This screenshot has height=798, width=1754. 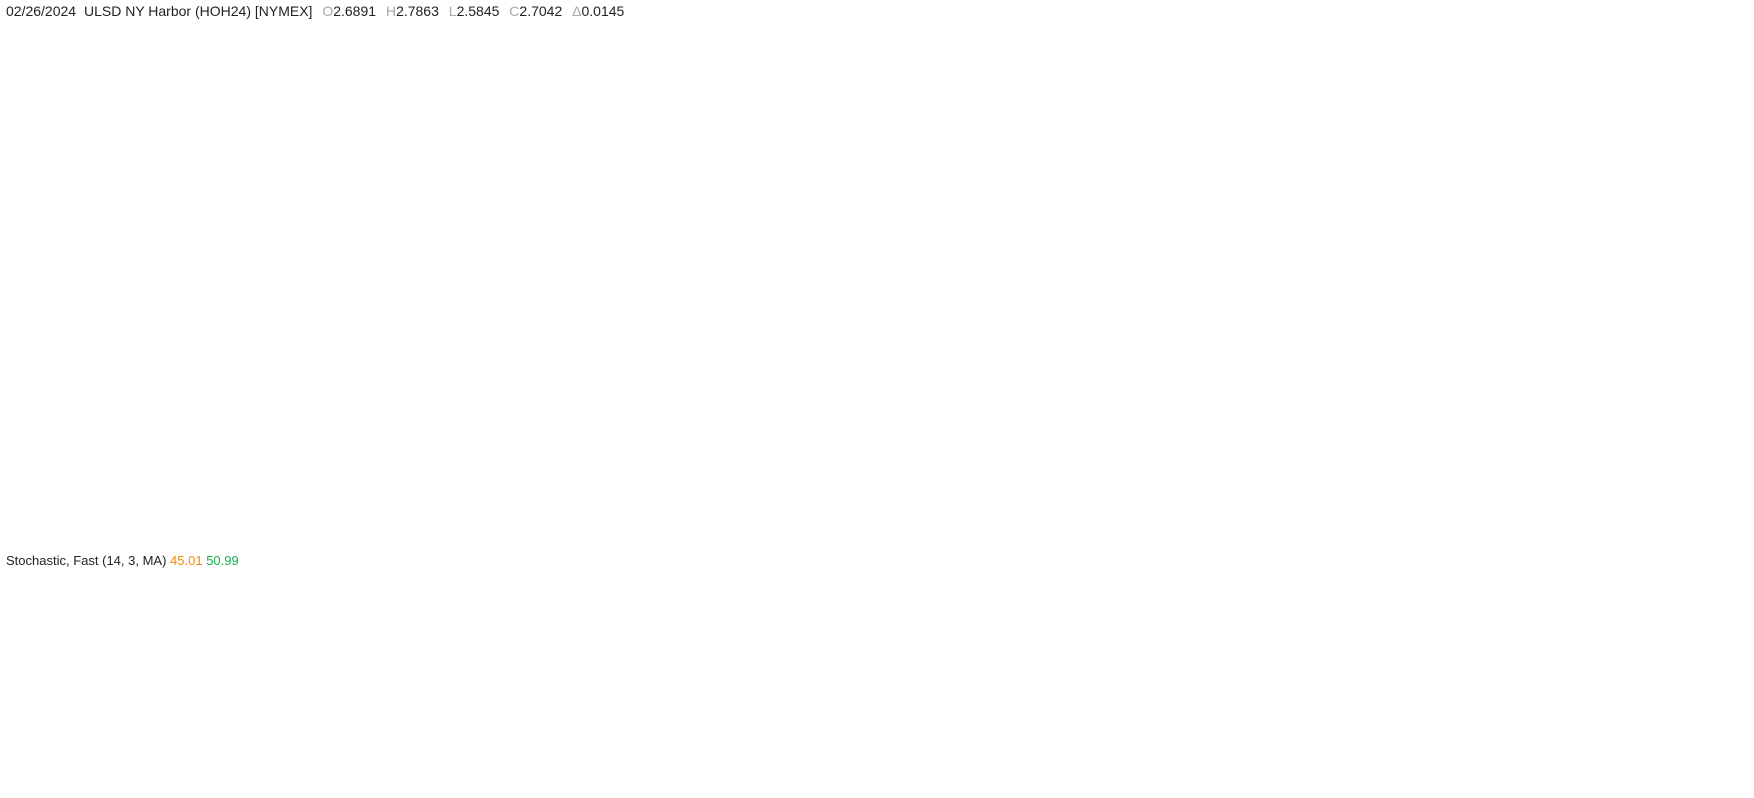 I want to click on header-date: 02/26/2024, so click(x=41, y=11).